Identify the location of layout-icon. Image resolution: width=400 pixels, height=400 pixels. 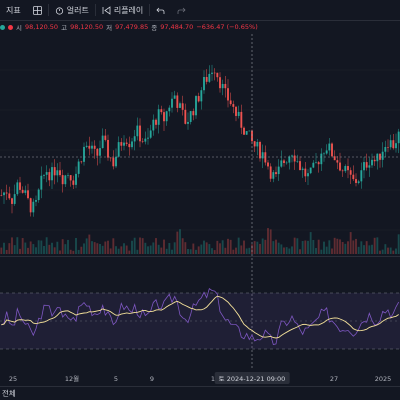
(37, 10).